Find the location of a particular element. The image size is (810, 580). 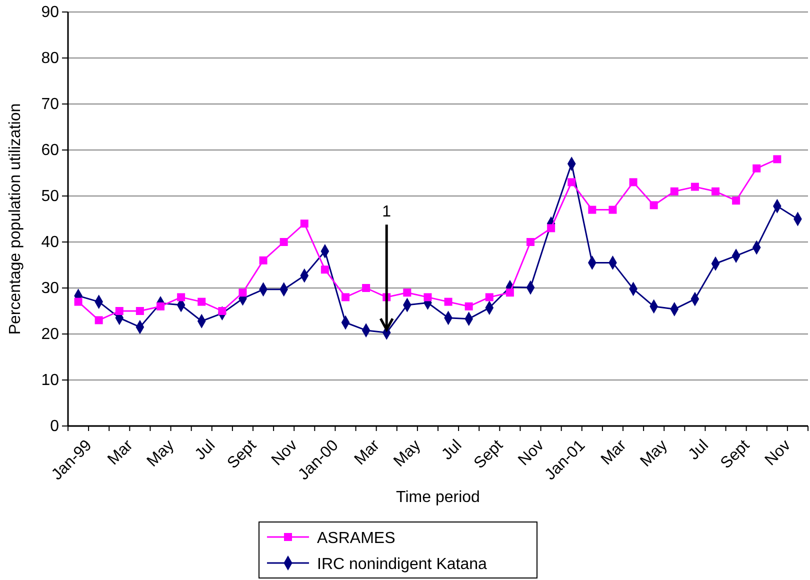

y-tick-label: 60 is located at coordinates (50, 151).